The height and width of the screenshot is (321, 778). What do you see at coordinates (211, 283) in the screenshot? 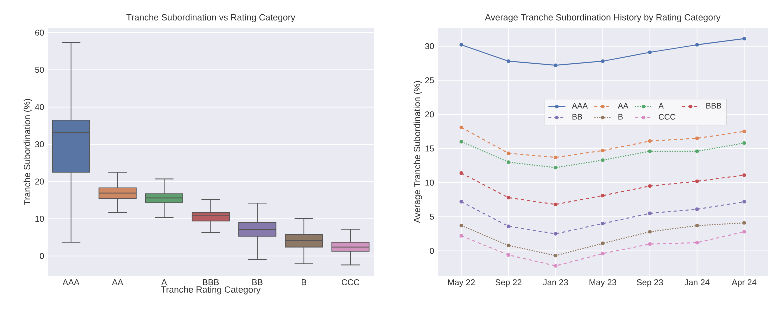
I see `x-tick-label: BBB` at bounding box center [211, 283].